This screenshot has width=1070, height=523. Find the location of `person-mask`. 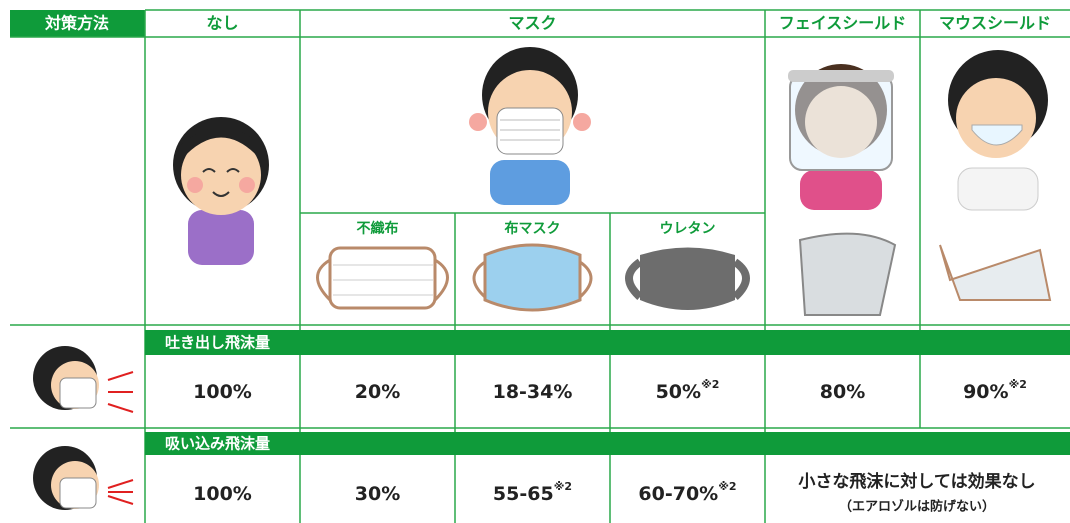

person-mask is located at coordinates (530, 126).